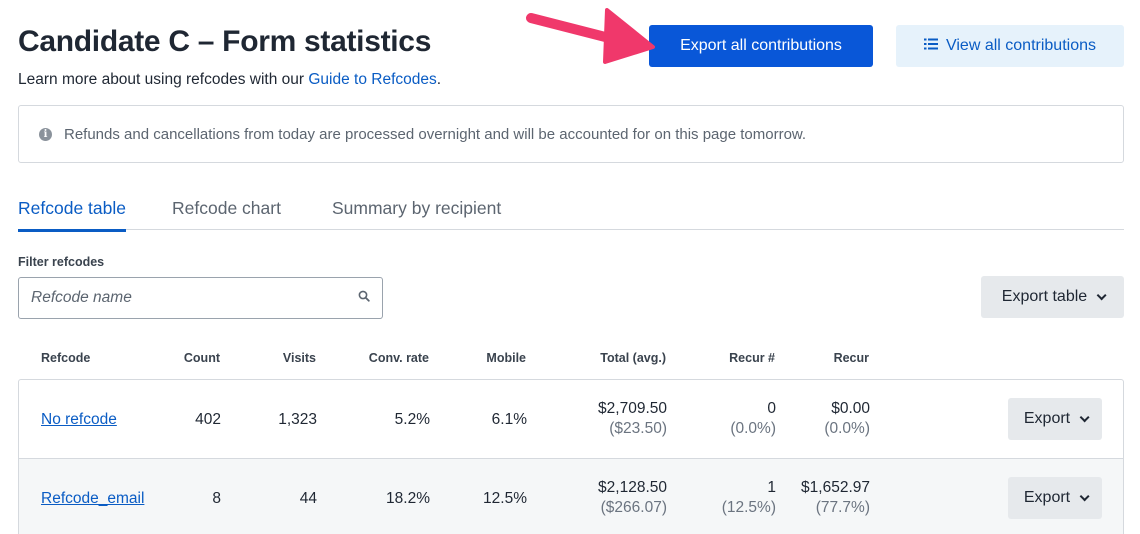 The image size is (1140, 534). What do you see at coordinates (412, 419) in the screenshot?
I see `conv-rate-cell: 5.2%` at bounding box center [412, 419].